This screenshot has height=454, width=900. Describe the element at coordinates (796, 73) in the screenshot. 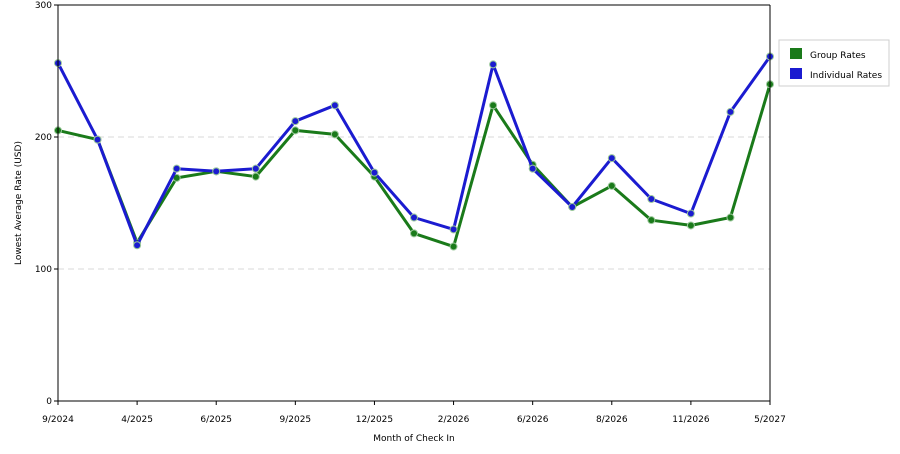

I see `legend-swatch-individual-rates` at that location.